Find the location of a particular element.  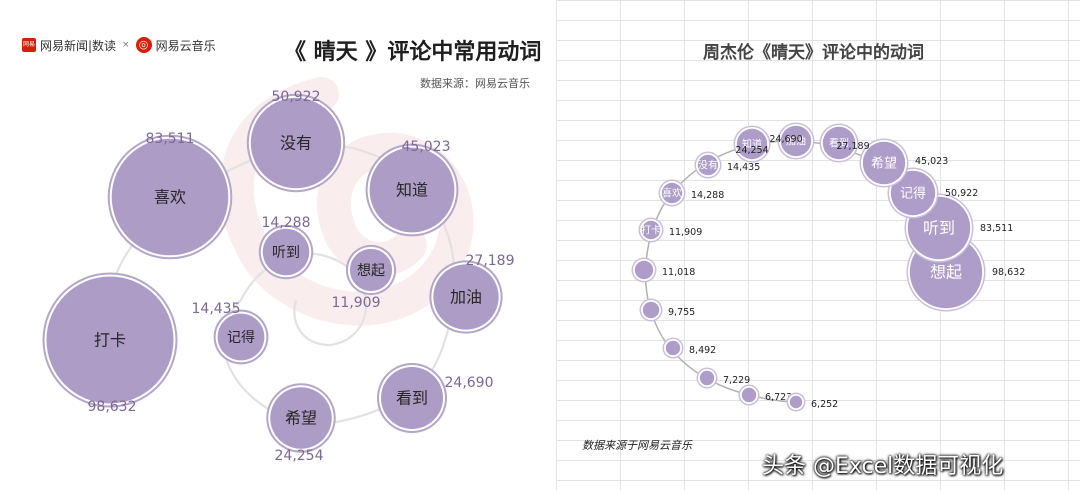

right-value-label: 24,254 is located at coordinates (751, 150).